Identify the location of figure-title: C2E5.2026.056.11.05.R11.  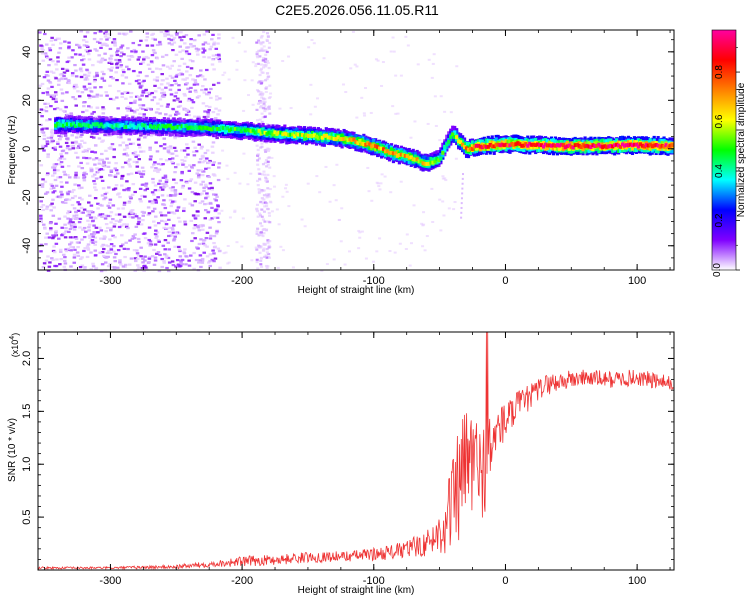
(357, 10).